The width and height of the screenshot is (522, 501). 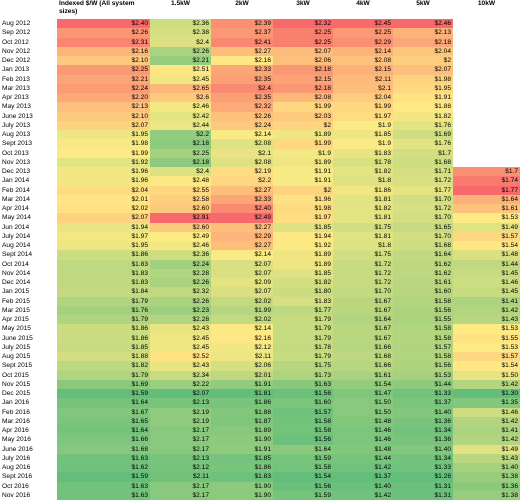 I want to click on value-cell: $2.49, so click(x=242, y=218).